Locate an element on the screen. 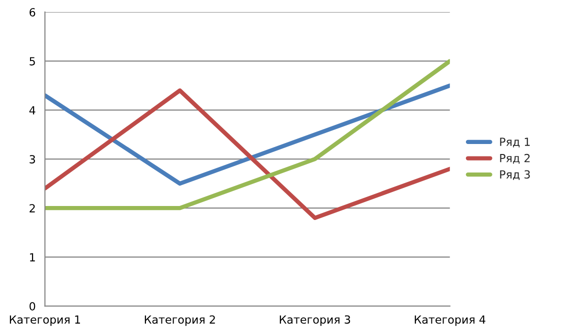 Image resolution: width=576 pixels, height=336 pixels. y-tick-label: 0 is located at coordinates (33, 306).